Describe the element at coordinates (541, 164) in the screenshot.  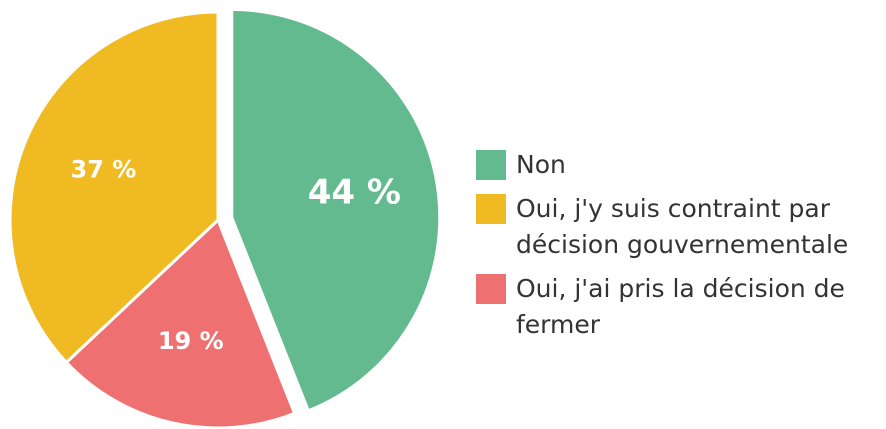
I see `legend-label: Non` at that location.